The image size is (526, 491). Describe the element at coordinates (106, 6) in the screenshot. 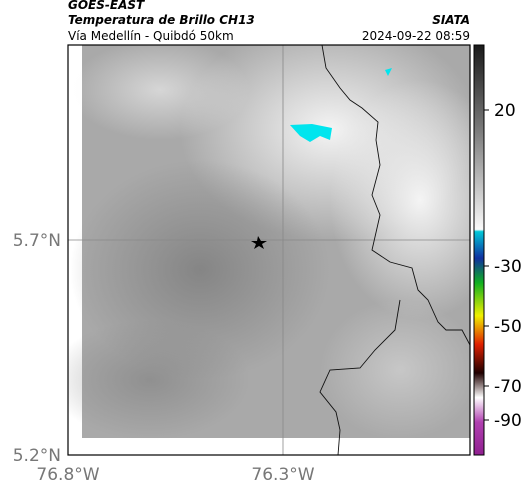

I see `satellite-name: GOES-EAST` at that location.